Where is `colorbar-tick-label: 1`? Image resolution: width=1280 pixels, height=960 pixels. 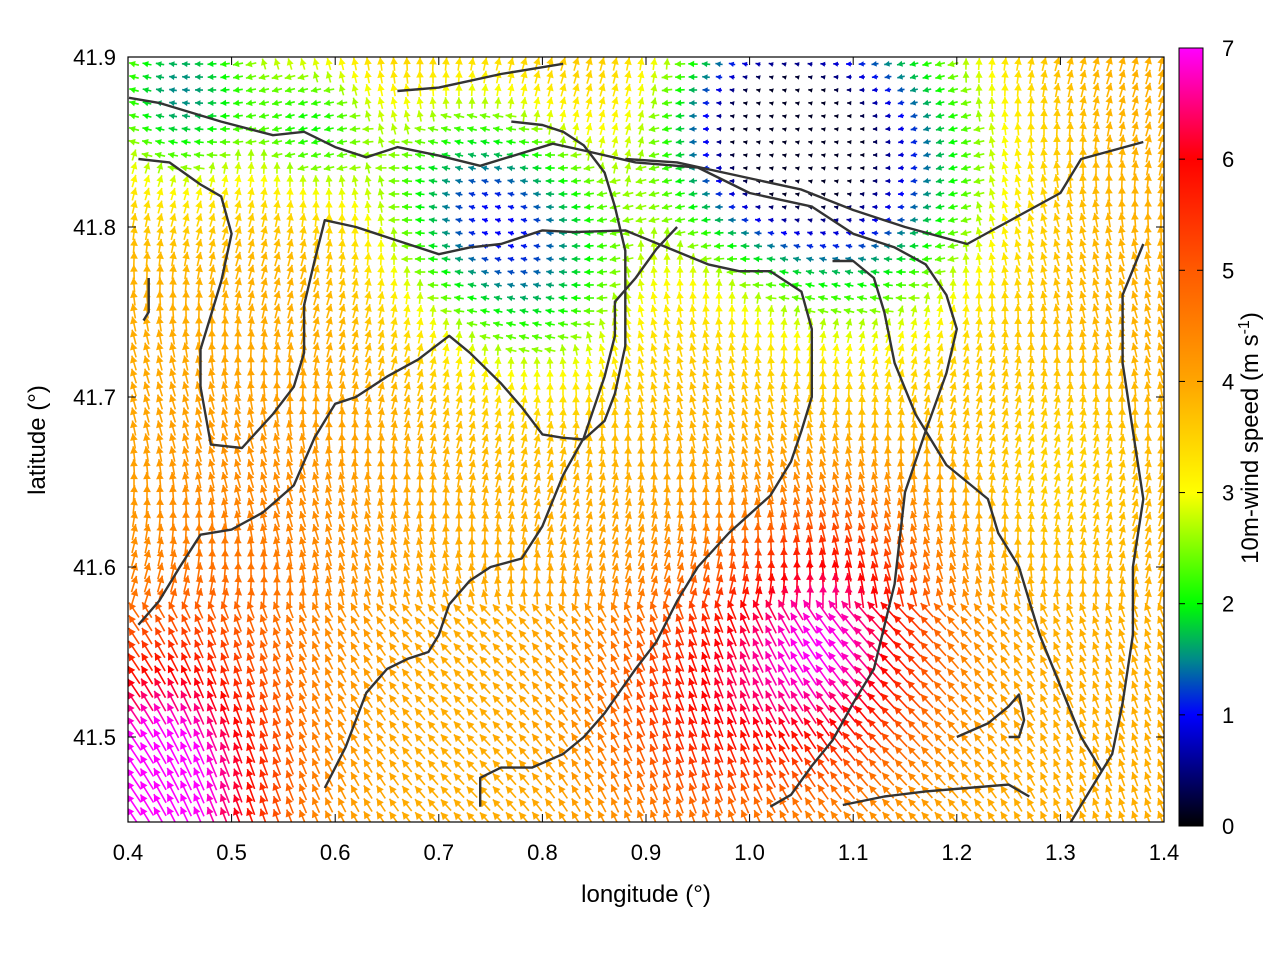 colorbar-tick-label: 1 is located at coordinates (1228, 715).